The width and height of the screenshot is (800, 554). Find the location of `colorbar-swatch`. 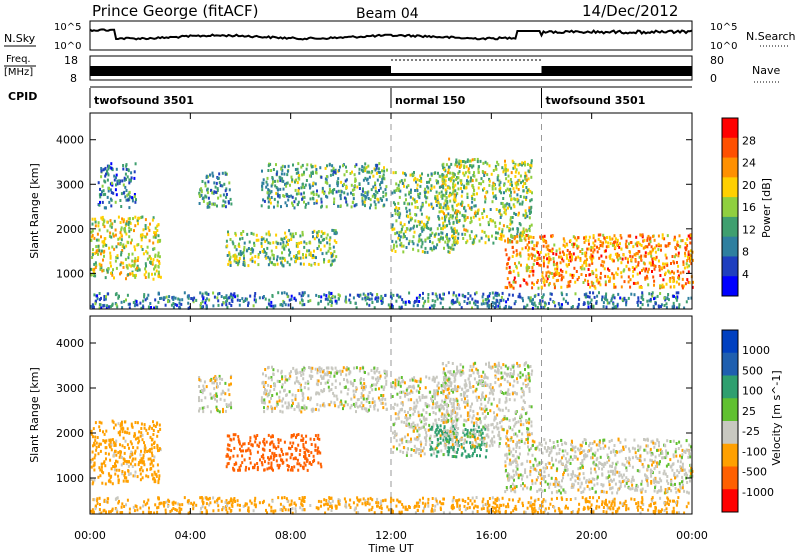

colorbar-swatch is located at coordinates (730, 167).